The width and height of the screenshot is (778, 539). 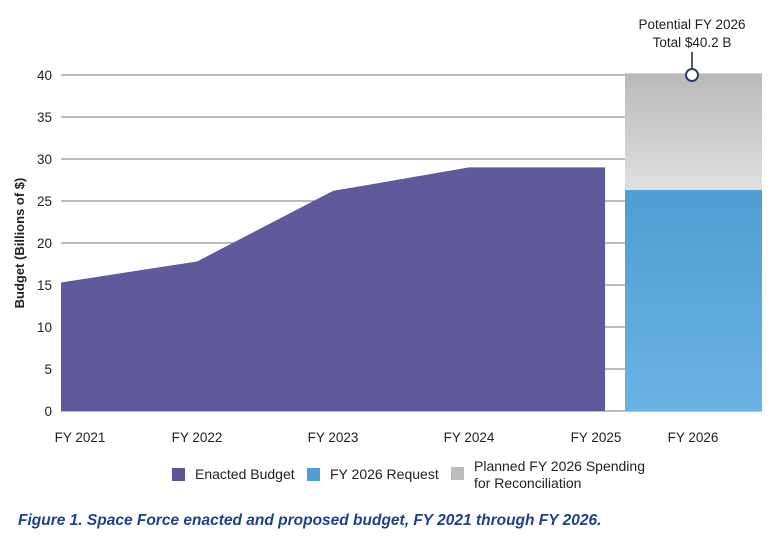 I want to click on legend-item-enacted: Enacted Budget, so click(x=233, y=474).